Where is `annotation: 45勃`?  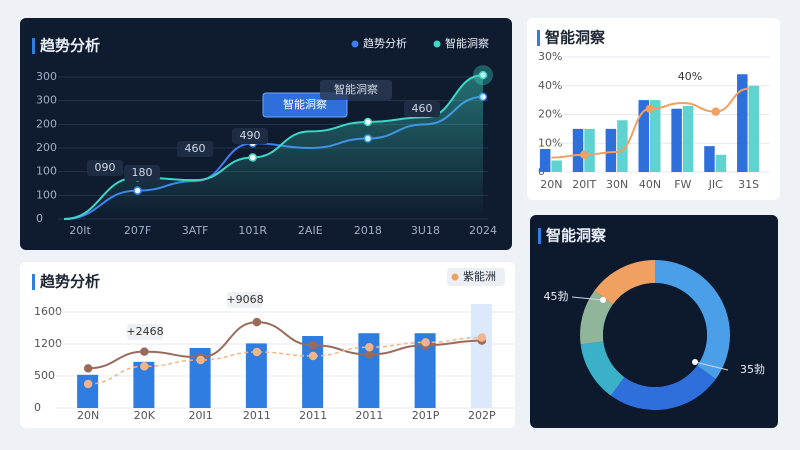 annotation: 45勃 is located at coordinates (556, 296).